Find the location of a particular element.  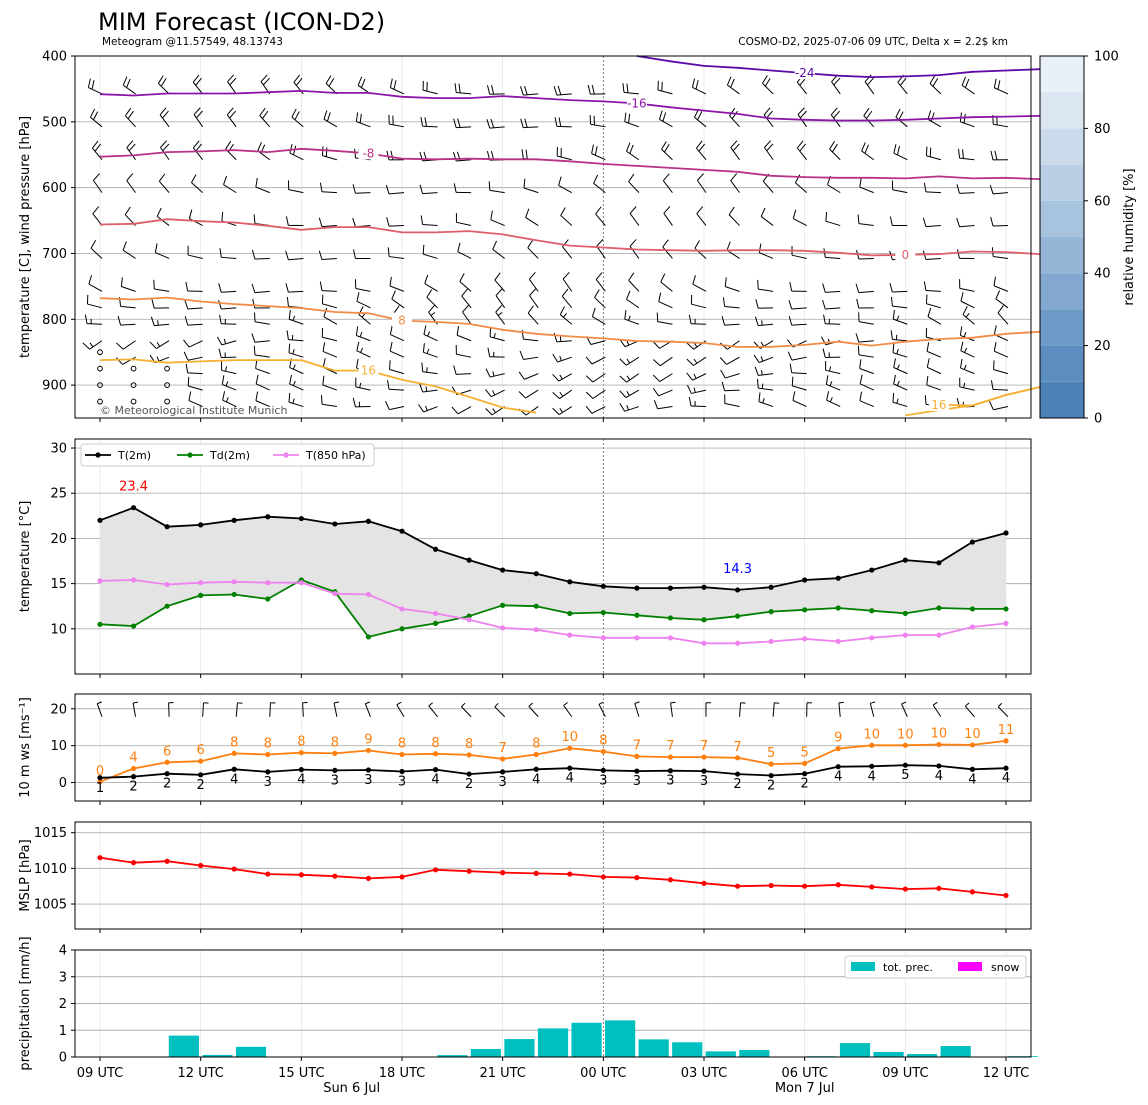

surface-wind-barb is located at coordinates (839, 709).